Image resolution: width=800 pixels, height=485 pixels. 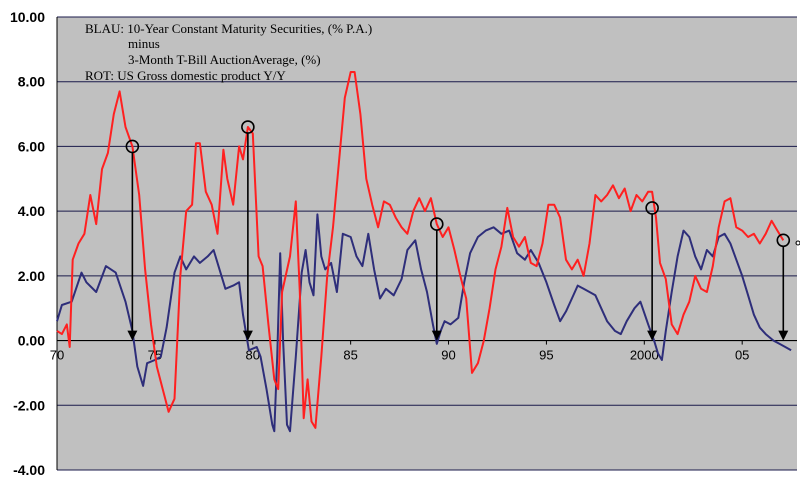 What do you see at coordinates (144, 43) in the screenshot?
I see `legend-line: minus` at bounding box center [144, 43].